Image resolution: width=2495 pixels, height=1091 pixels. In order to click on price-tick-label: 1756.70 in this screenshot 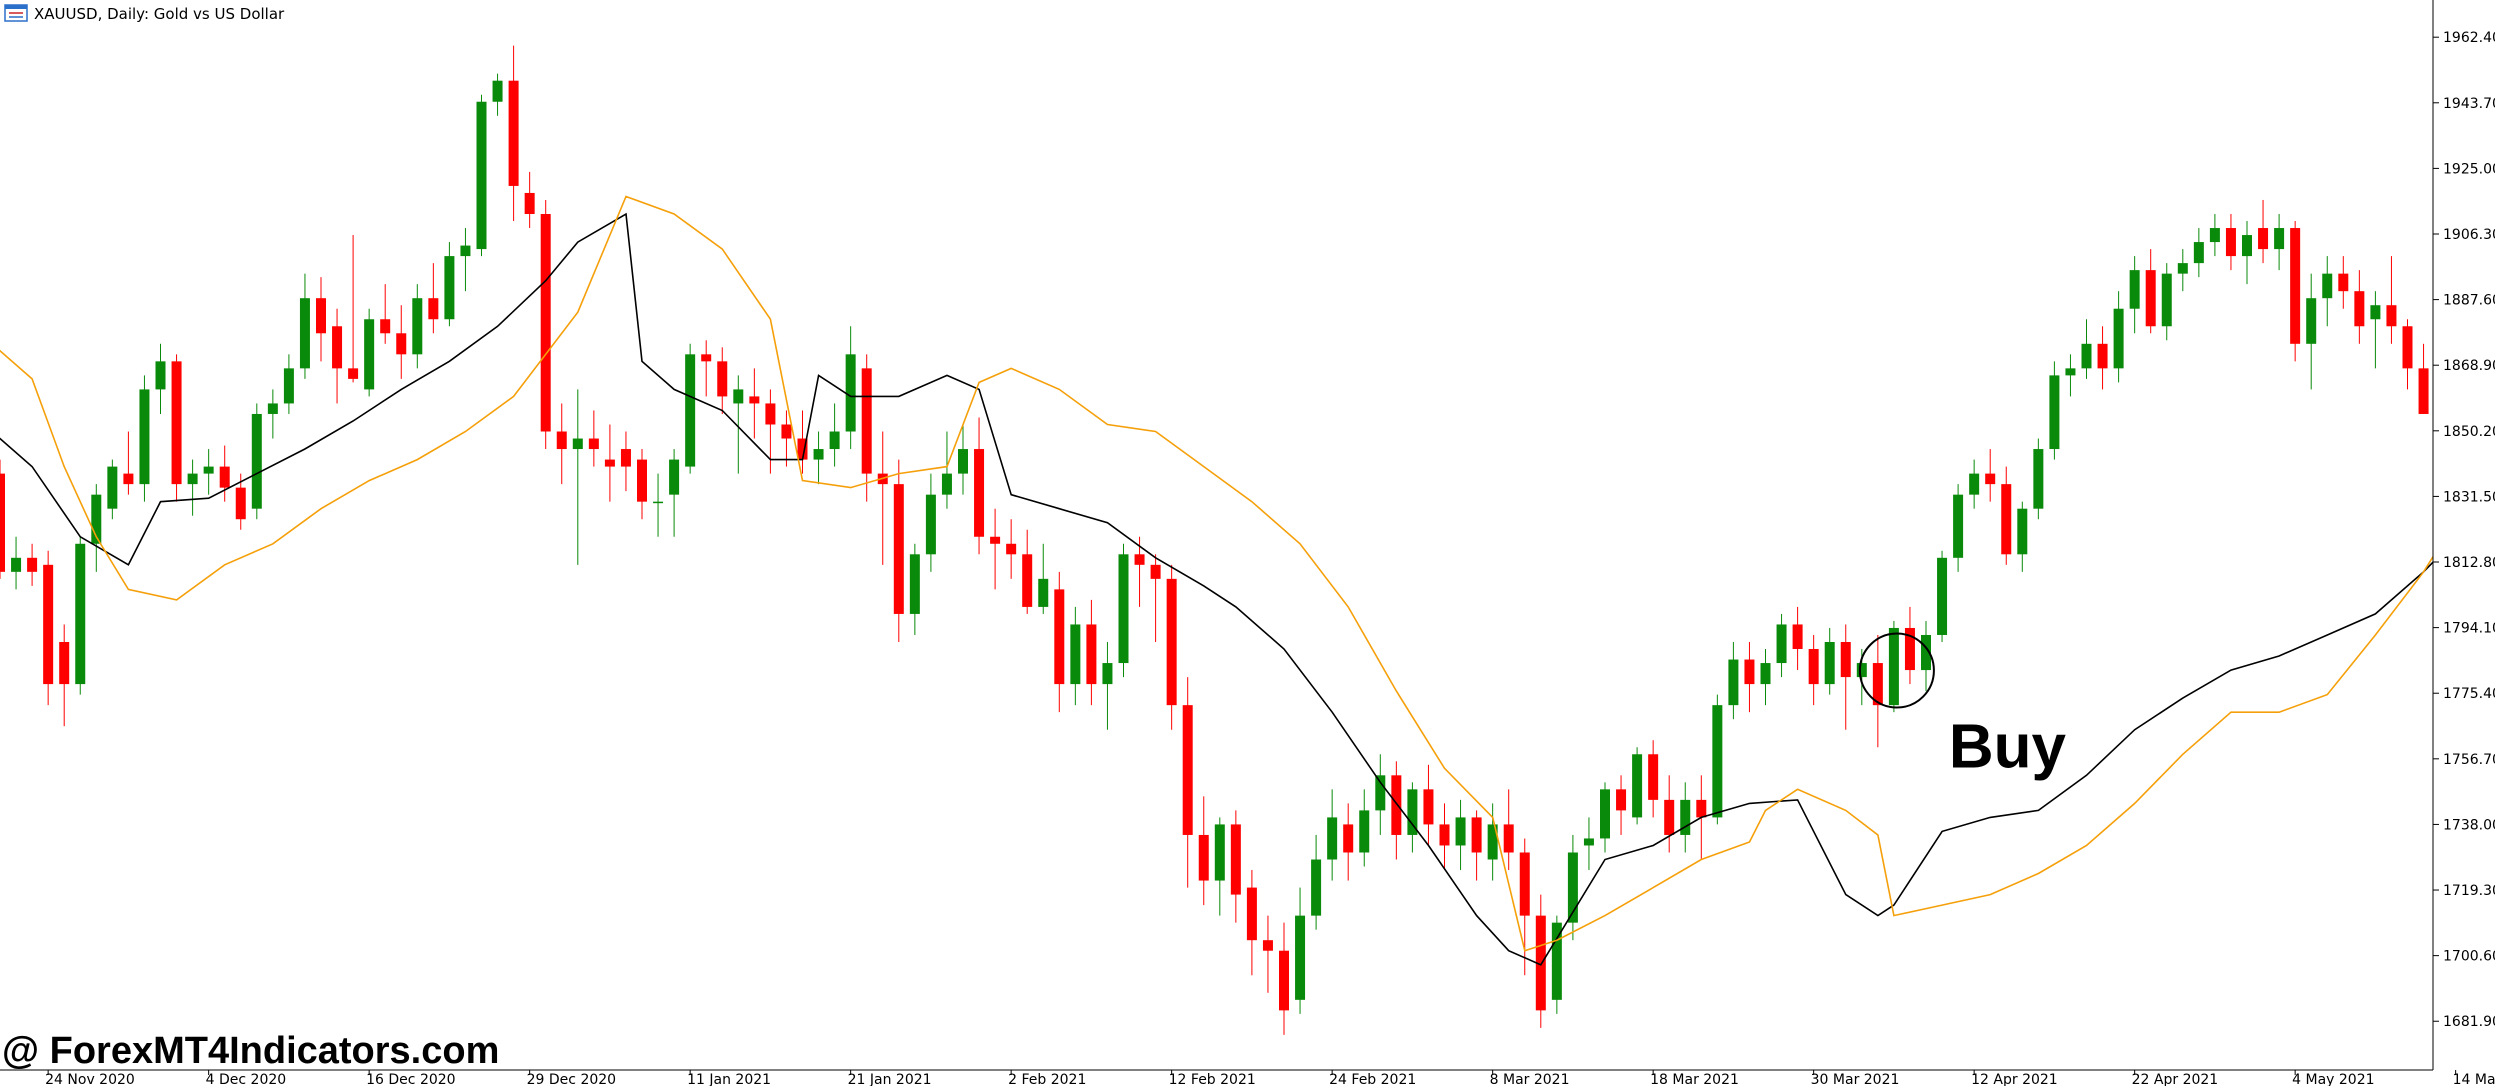, I will do `click(2469, 760)`.